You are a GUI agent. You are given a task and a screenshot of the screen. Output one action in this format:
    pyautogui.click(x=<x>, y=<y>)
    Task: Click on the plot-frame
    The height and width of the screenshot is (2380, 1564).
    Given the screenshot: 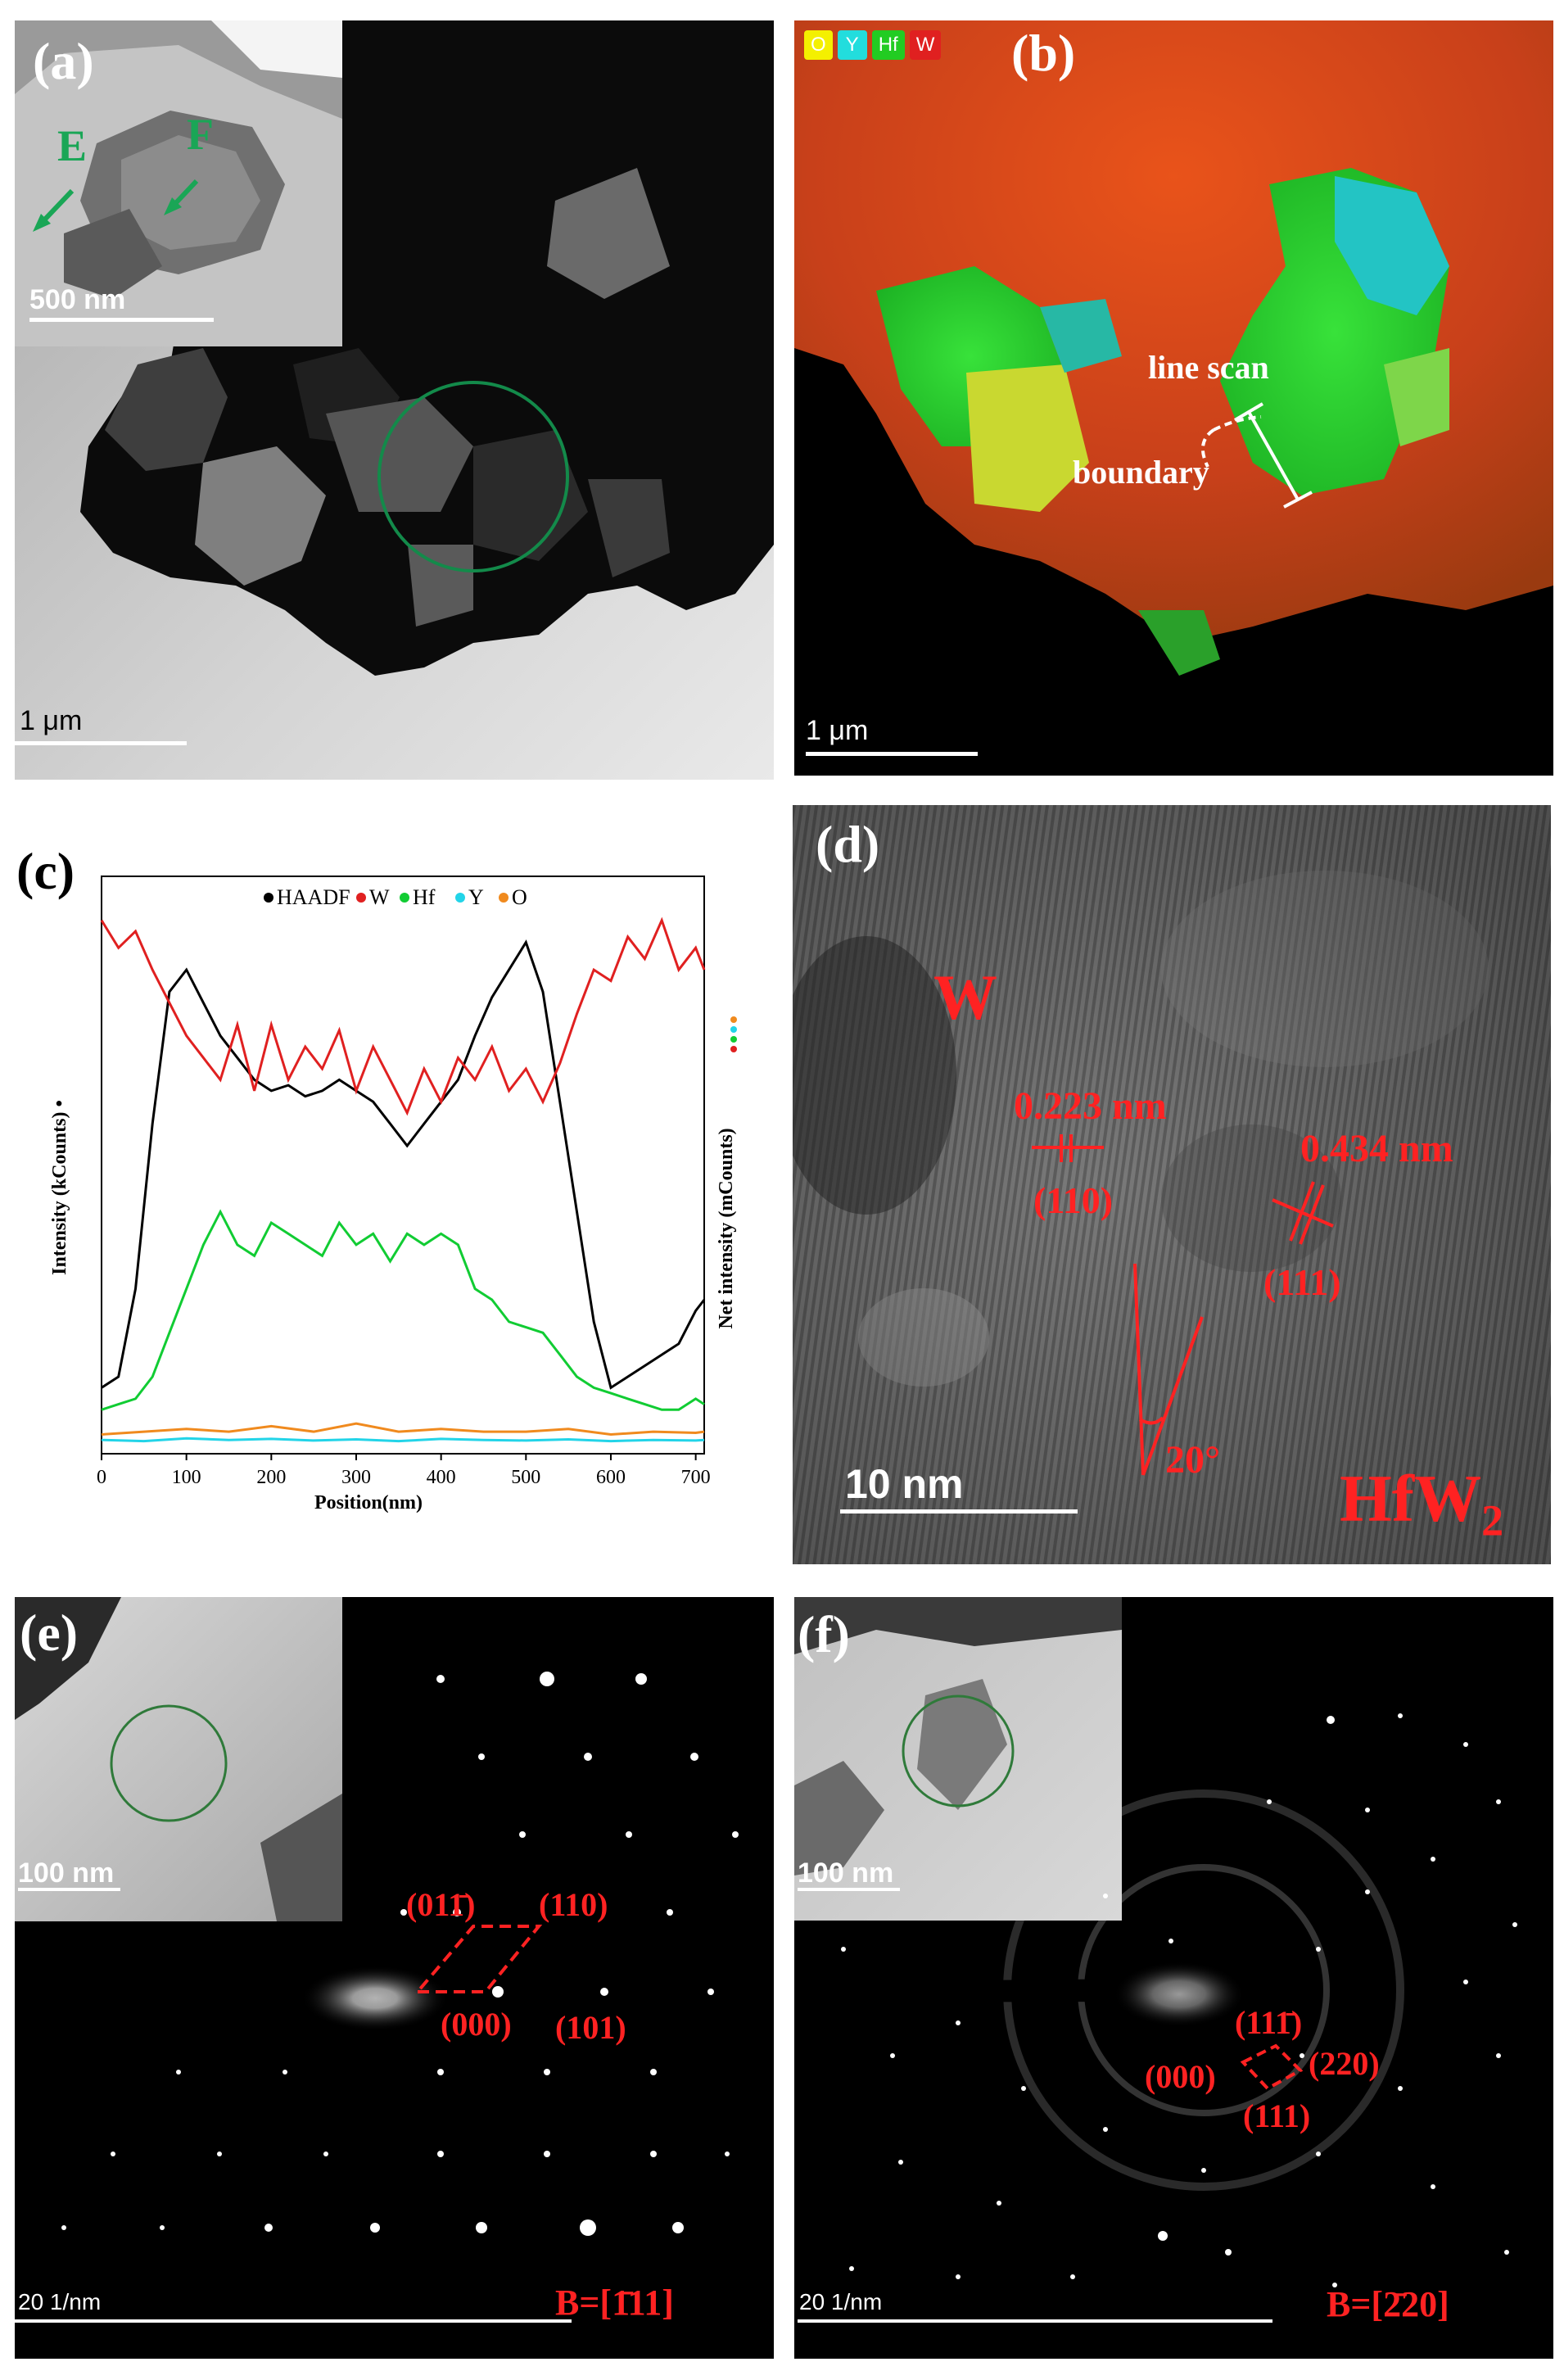 What is the action you would take?
    pyautogui.click(x=403, y=1166)
    